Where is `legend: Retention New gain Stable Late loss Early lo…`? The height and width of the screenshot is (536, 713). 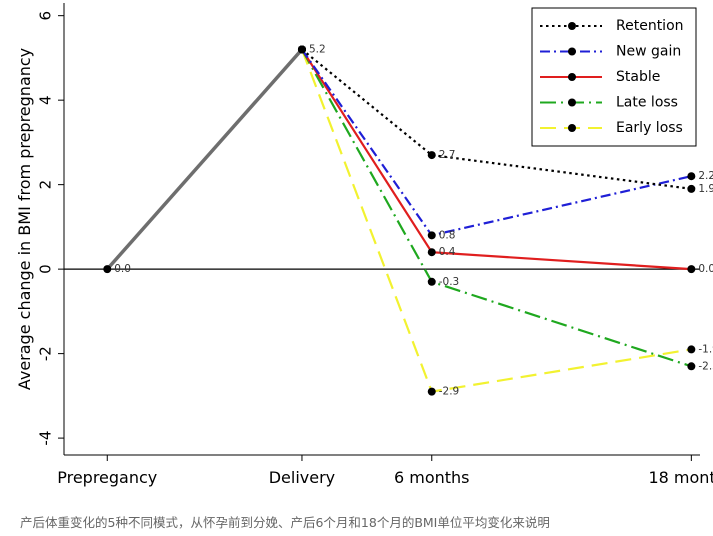
legend: Retention New gain Stable Late loss Early lo… is located at coordinates (614, 77).